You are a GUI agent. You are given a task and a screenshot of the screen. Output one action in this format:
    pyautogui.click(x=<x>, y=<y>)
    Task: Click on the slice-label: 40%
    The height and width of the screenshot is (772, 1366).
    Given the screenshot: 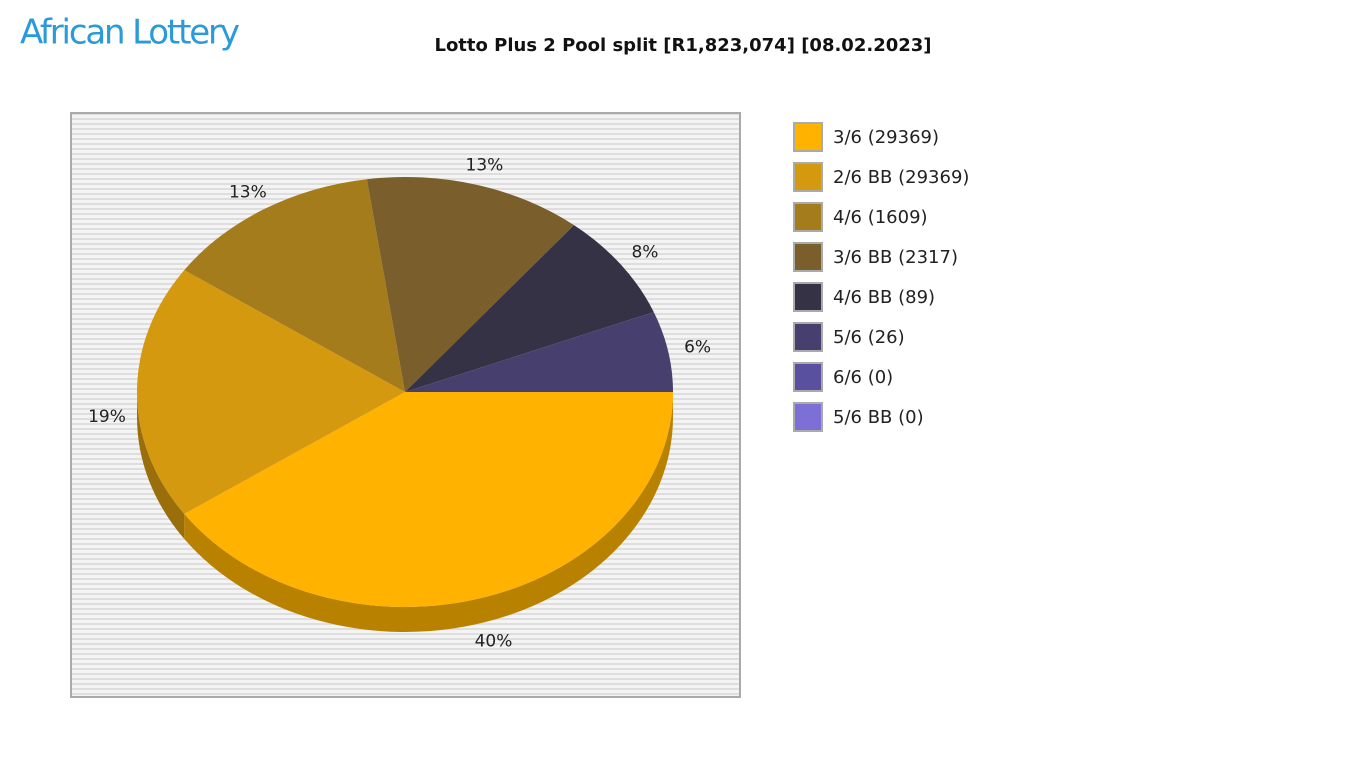 What is the action you would take?
    pyautogui.click(x=494, y=641)
    